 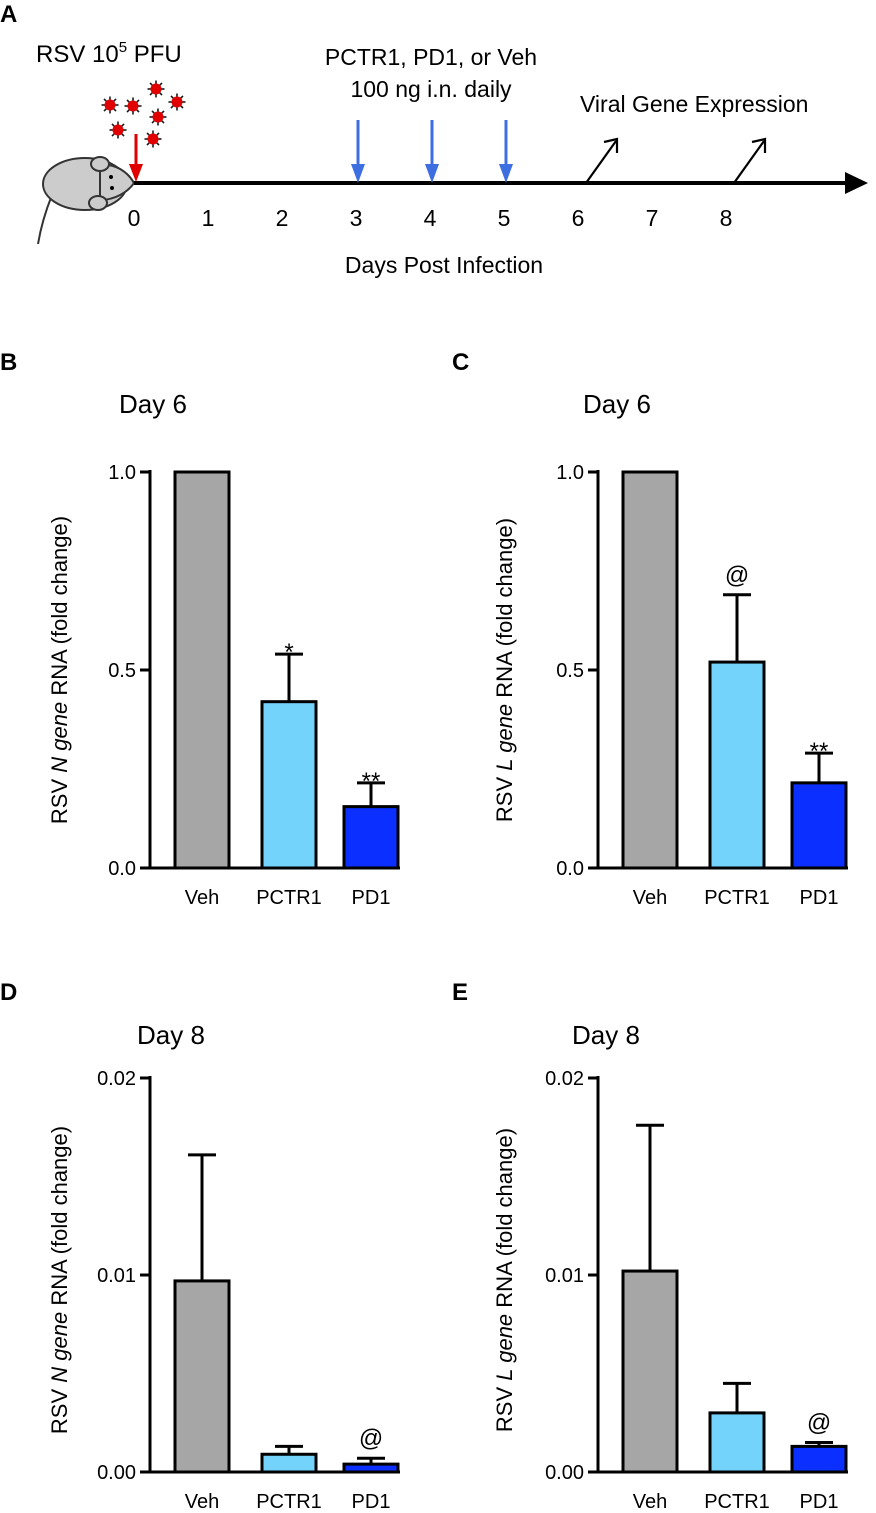 What do you see at coordinates (371, 1502) in the screenshot?
I see `category-label-d-2: PD1` at bounding box center [371, 1502].